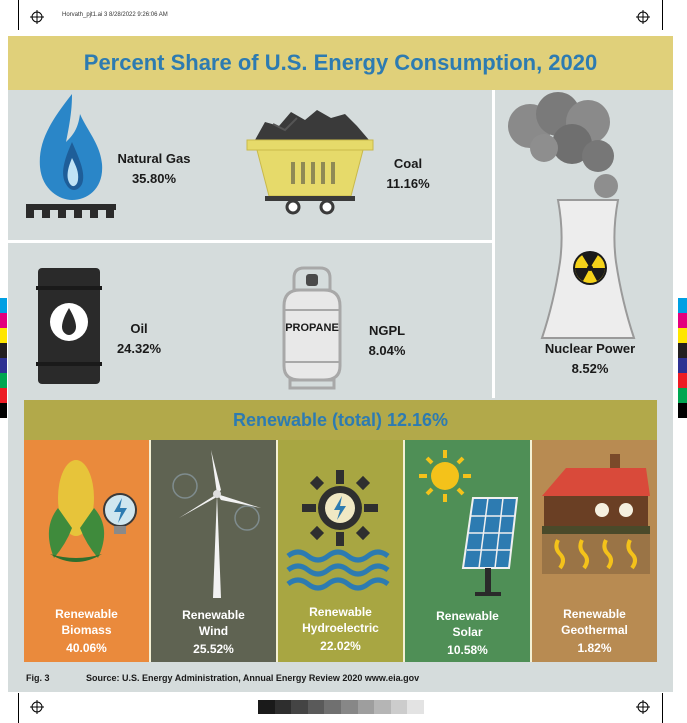  I want to click on renewable-value: 25.52%, so click(213, 649).